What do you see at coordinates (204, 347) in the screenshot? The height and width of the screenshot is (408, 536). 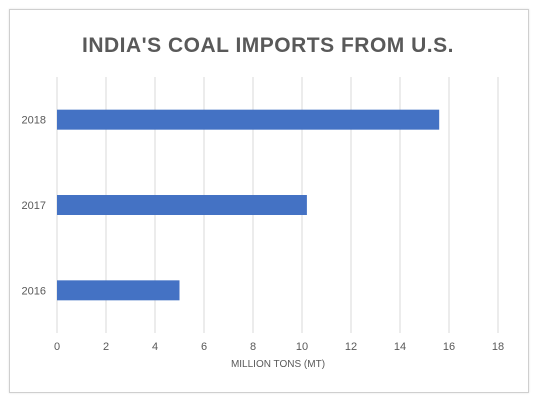 I see `x-tick-label: 6` at bounding box center [204, 347].